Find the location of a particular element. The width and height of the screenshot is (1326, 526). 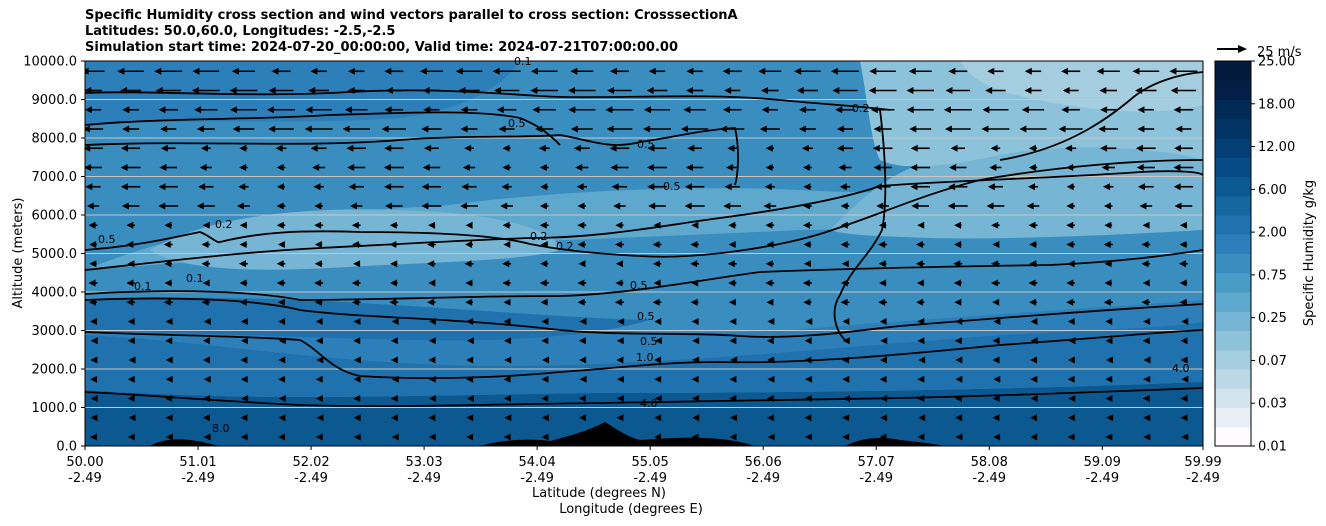

contour-label-0-1-b: 0.1 is located at coordinates (143, 286).